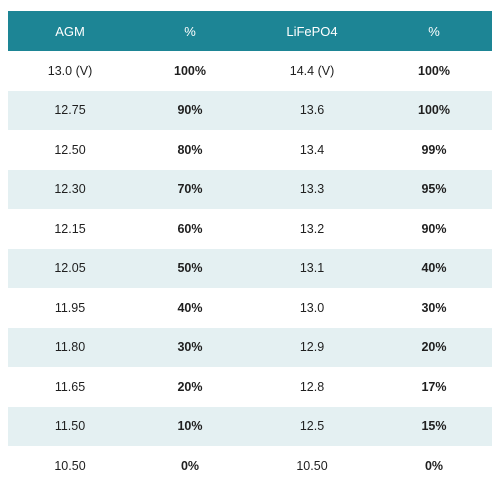 This screenshot has height=500, width=500. Describe the element at coordinates (250, 466) in the screenshot. I see `table-row: 10.50 0% 10.50 0%` at that location.